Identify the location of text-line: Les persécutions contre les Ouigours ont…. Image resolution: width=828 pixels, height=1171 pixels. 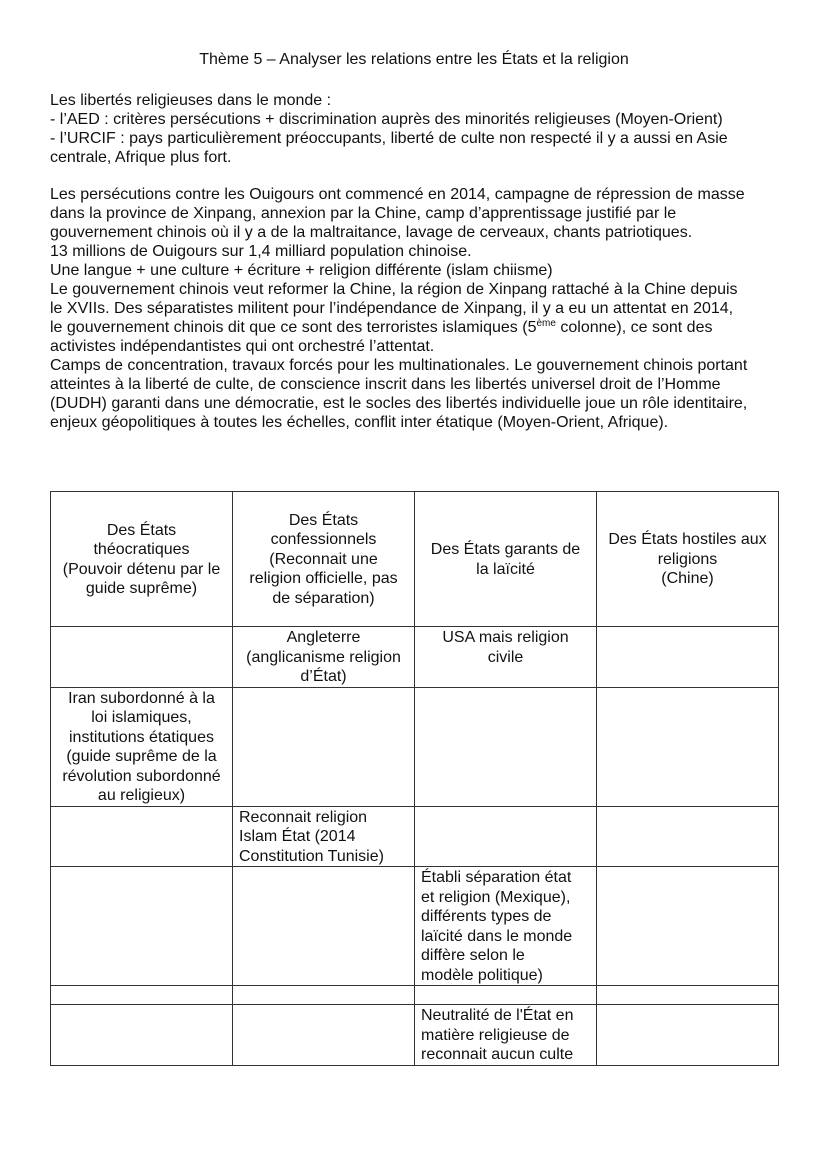
(397, 194).